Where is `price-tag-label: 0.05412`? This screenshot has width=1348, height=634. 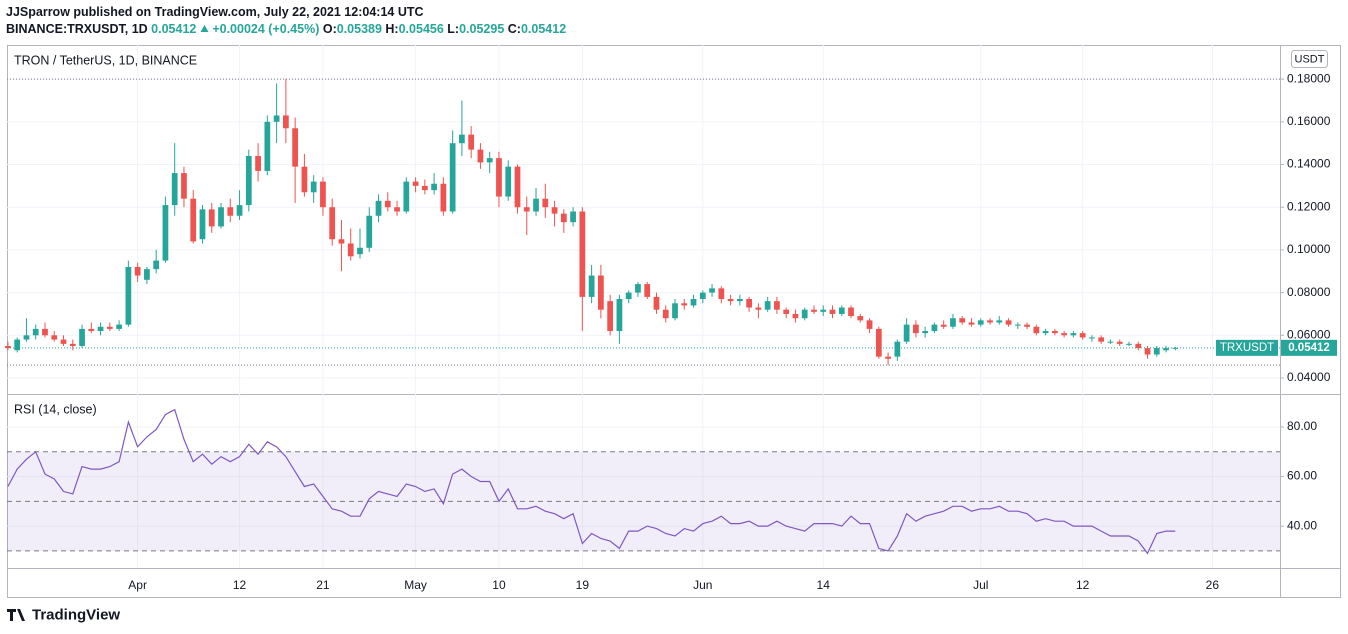 price-tag-label: 0.05412 is located at coordinates (1309, 348).